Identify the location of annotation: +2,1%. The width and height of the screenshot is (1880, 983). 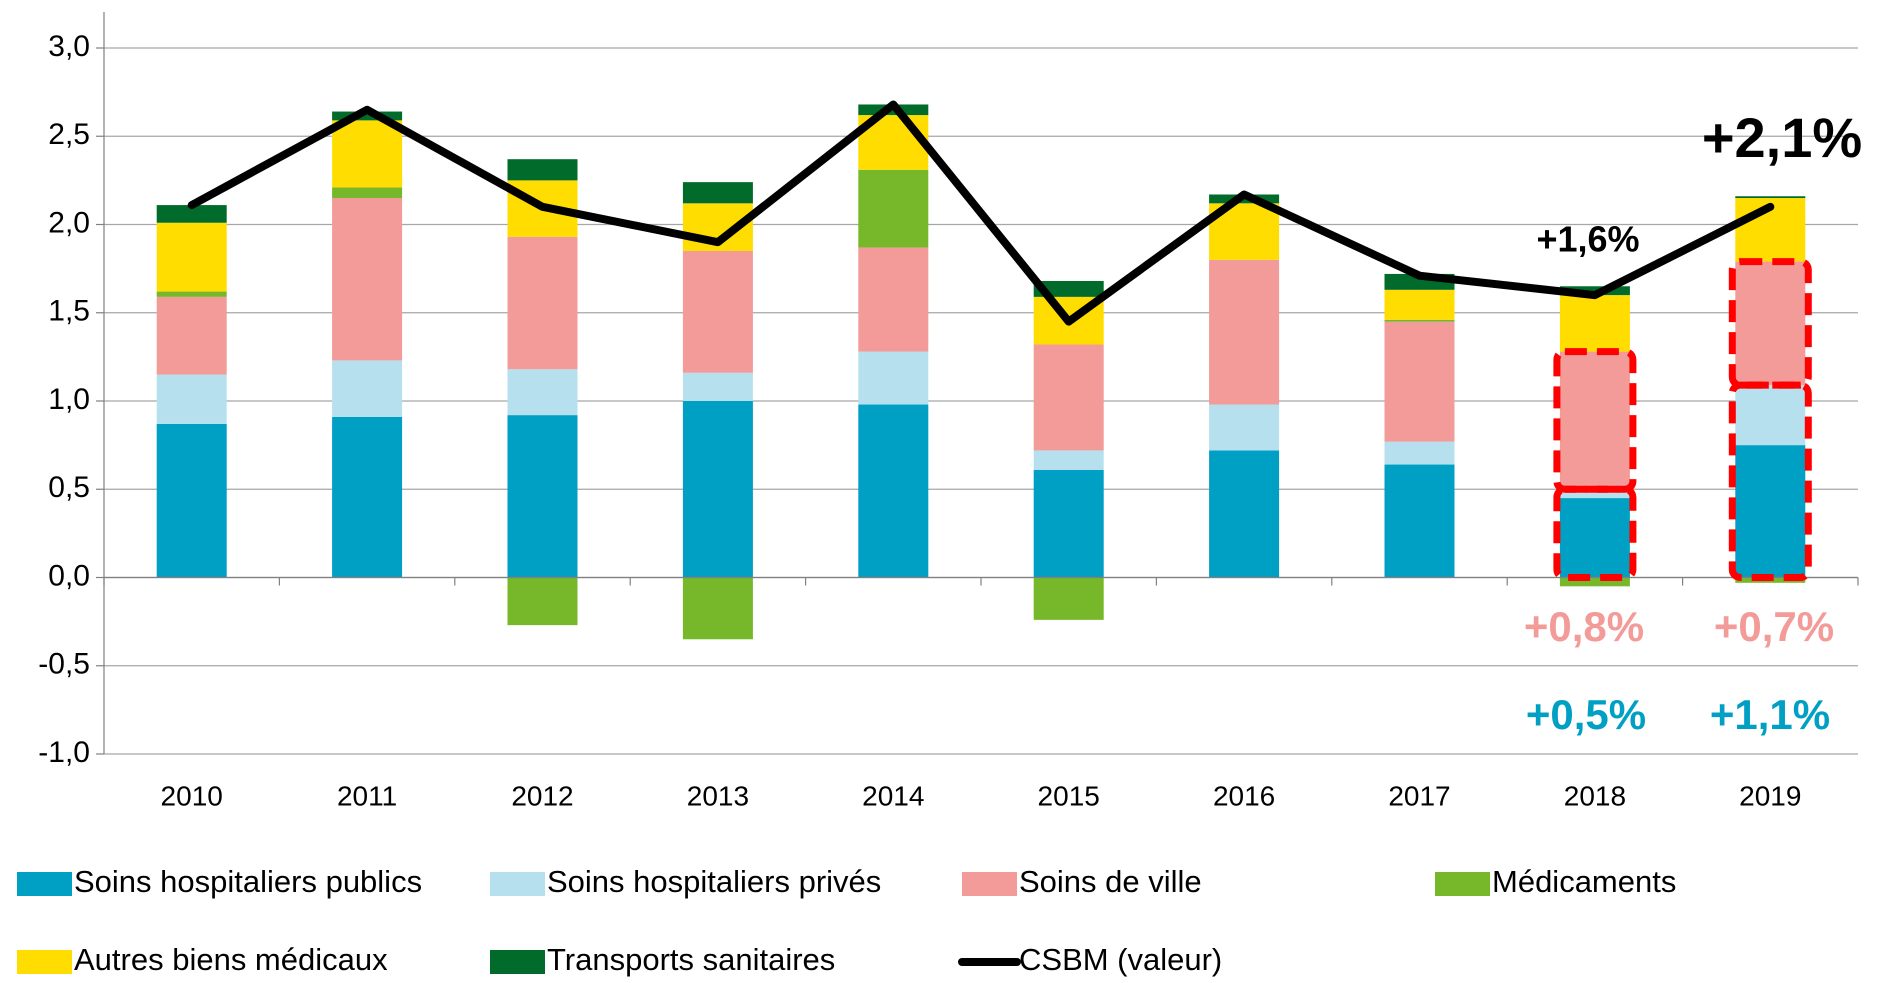
(1782, 137).